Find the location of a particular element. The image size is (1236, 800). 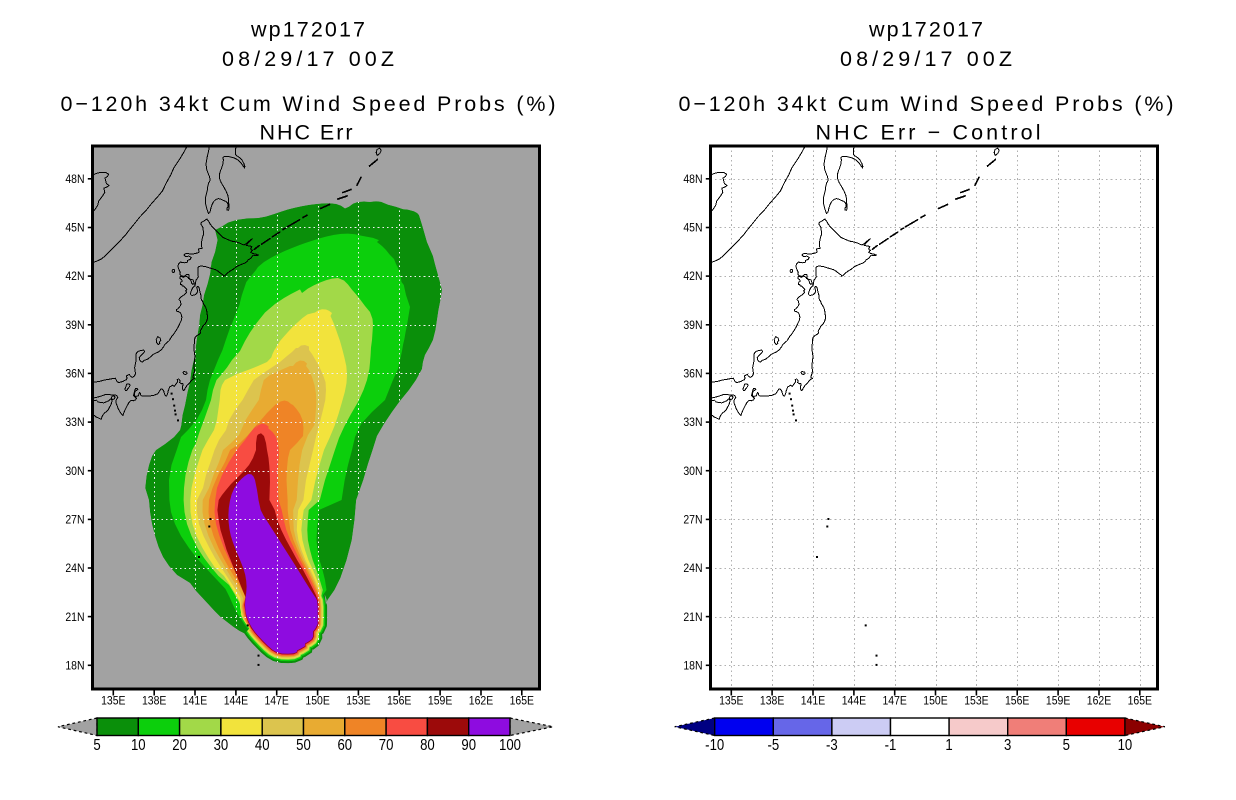

svg-text: 1 is located at coordinates (948, 745).